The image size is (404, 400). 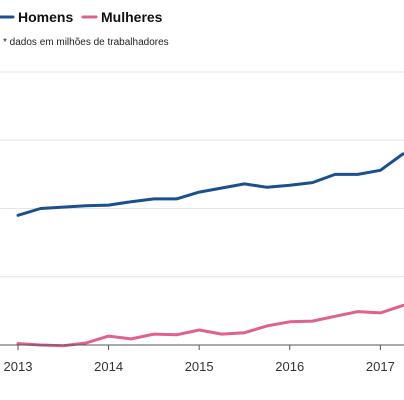 I want to click on x-tick-label: 2016, so click(x=289, y=366).